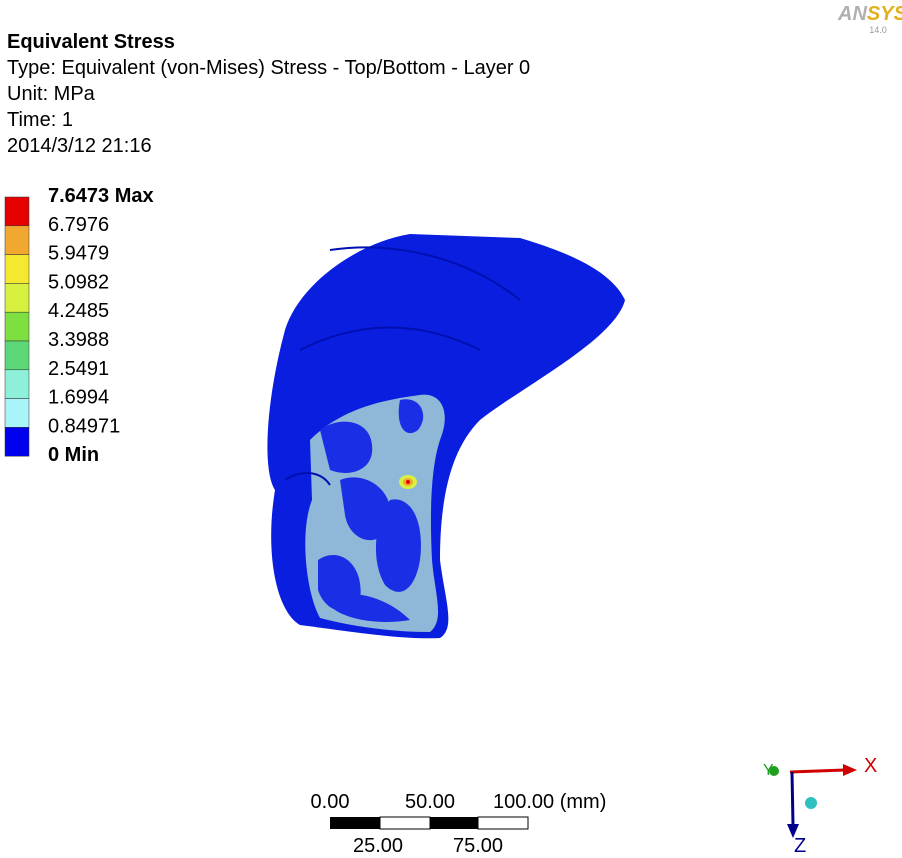 This screenshot has height=858, width=902. What do you see at coordinates (878, 30) in the screenshot?
I see `logo-version: 14.0` at bounding box center [878, 30].